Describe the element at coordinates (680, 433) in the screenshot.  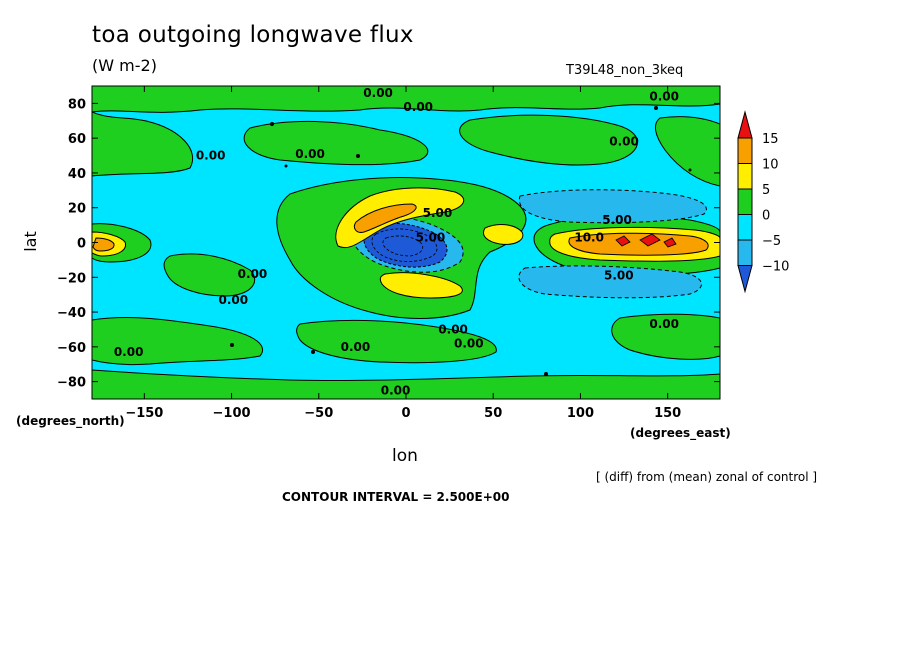
I see `x-axis-units: (degrees_east)` at that location.